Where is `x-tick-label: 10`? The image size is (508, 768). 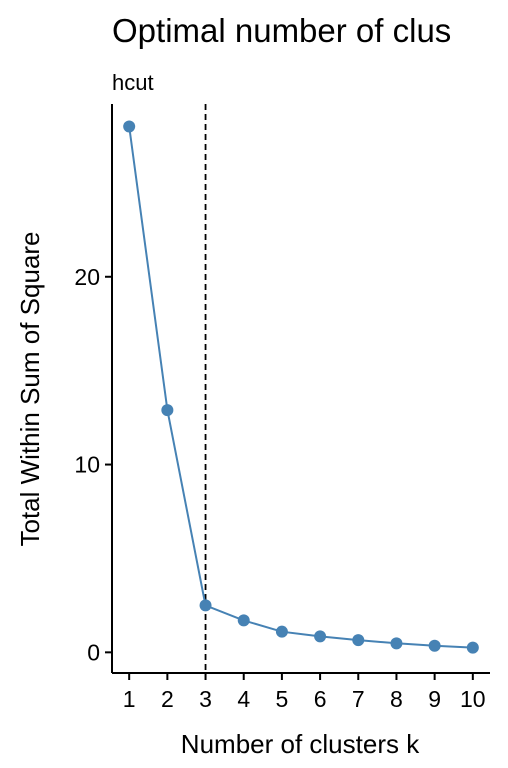
x-tick-label: 10 is located at coordinates (473, 699).